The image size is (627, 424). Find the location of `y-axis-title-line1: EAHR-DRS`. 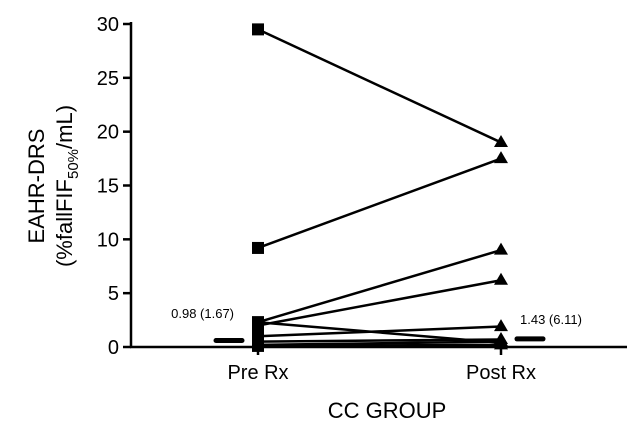

y-axis-title-line1: EAHR-DRS is located at coordinates (36, 186).